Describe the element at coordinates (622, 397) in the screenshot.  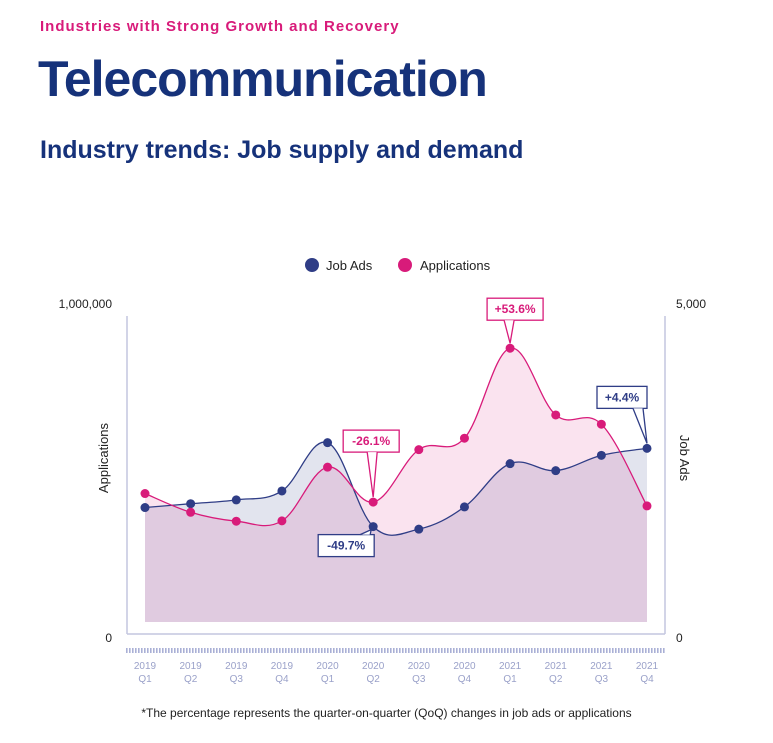
I see `annotation-box` at that location.